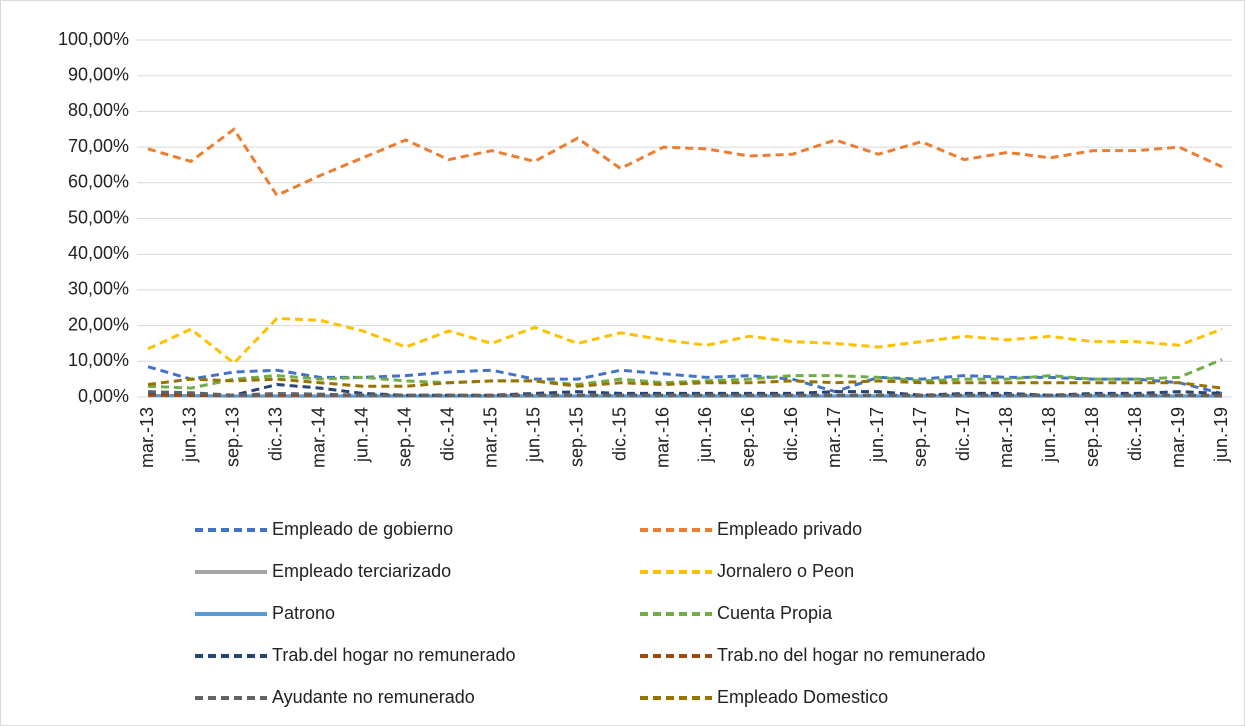 The image size is (1245, 726). I want to click on y-tick-label: 100,00%, so click(93, 39).